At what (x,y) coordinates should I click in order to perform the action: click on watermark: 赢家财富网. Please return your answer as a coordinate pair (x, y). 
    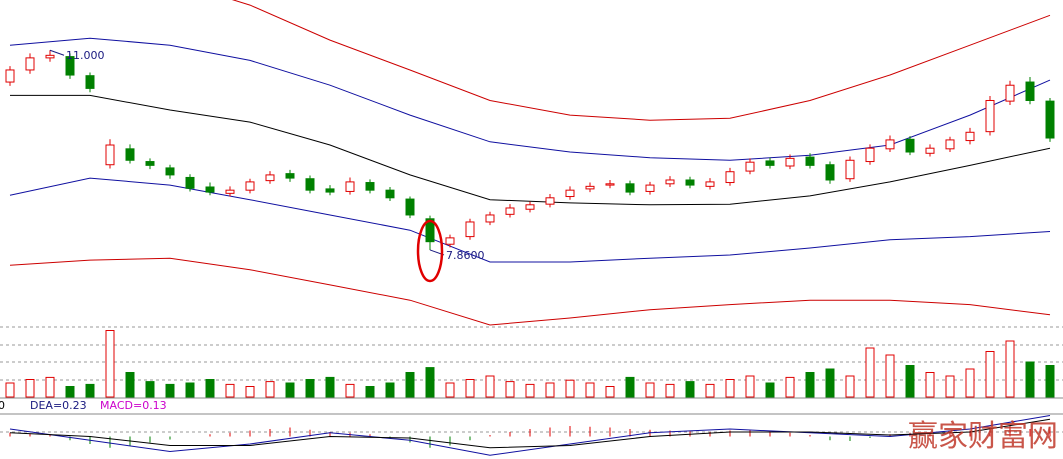
    Looking at the image, I should click on (983, 436).